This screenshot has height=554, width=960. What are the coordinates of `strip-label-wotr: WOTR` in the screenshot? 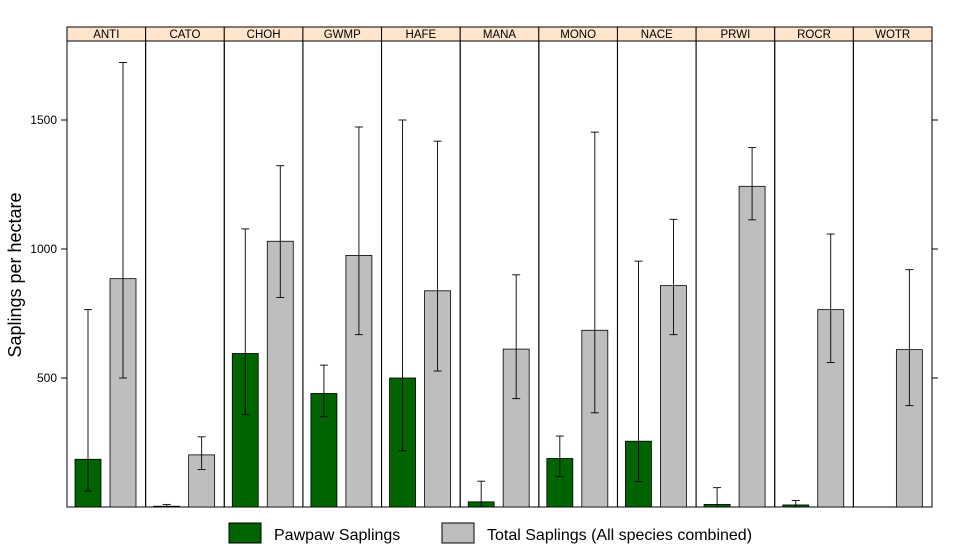 It's located at (892, 35).